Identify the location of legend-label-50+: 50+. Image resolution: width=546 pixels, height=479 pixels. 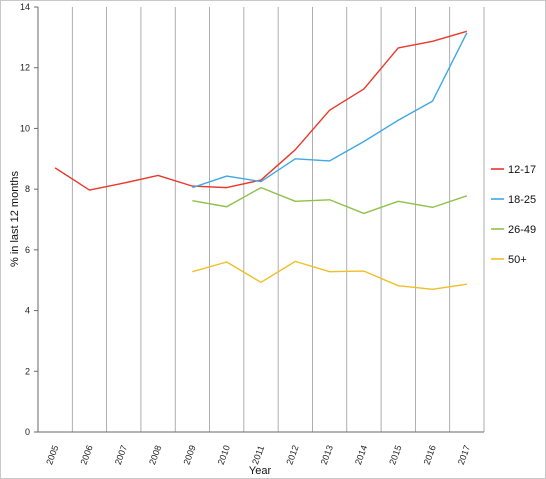
(517, 260).